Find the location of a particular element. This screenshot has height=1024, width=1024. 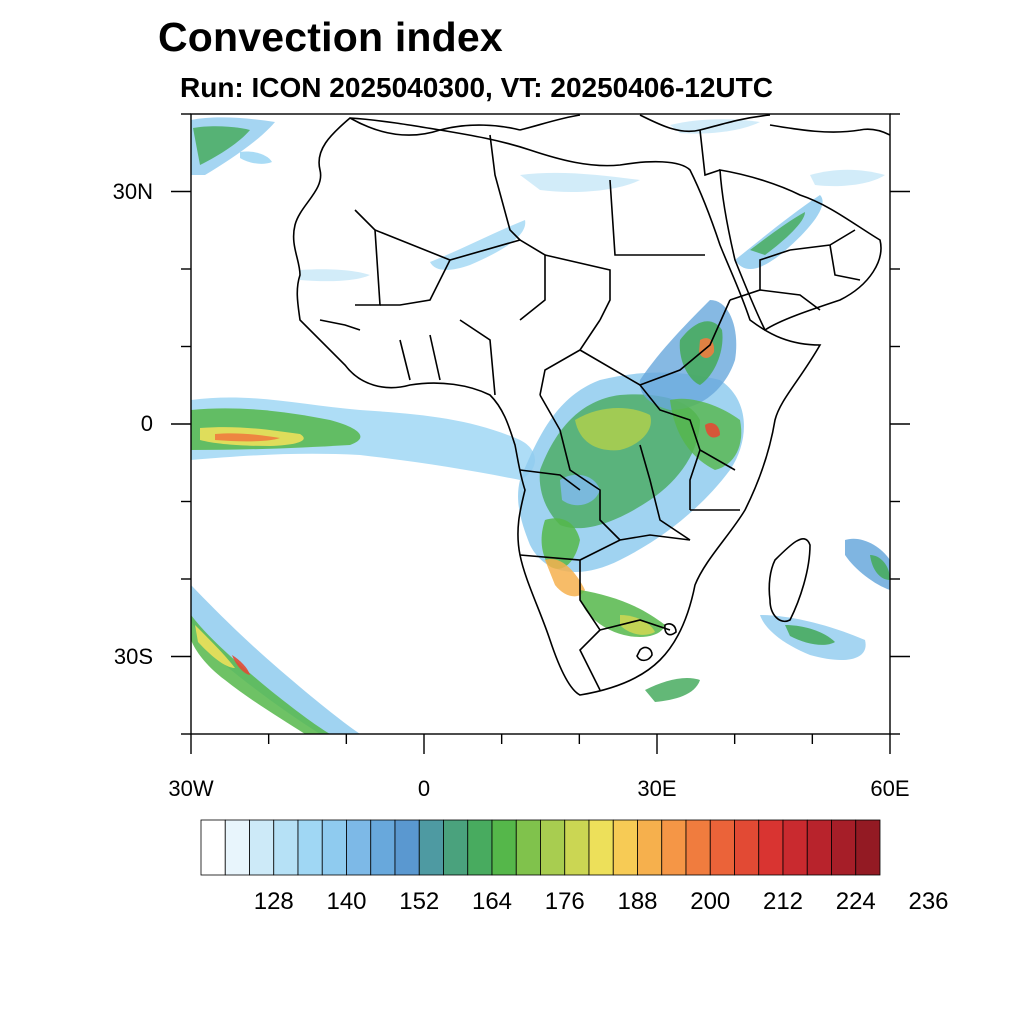

colorbar-label: 200 is located at coordinates (710, 901).